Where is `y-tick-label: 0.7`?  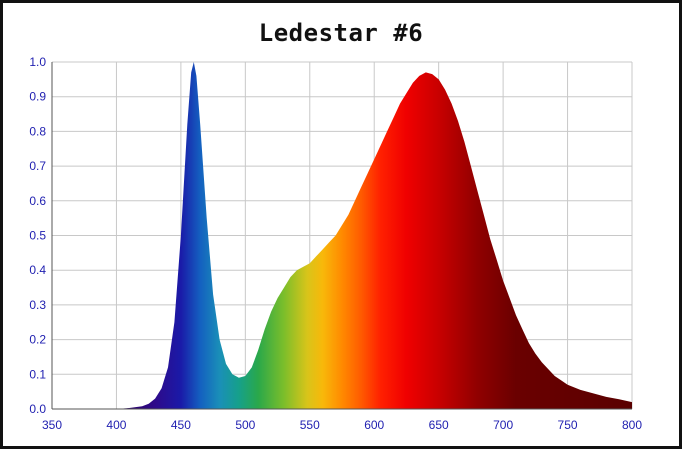 y-tick-label: 0.7 is located at coordinates (37, 166).